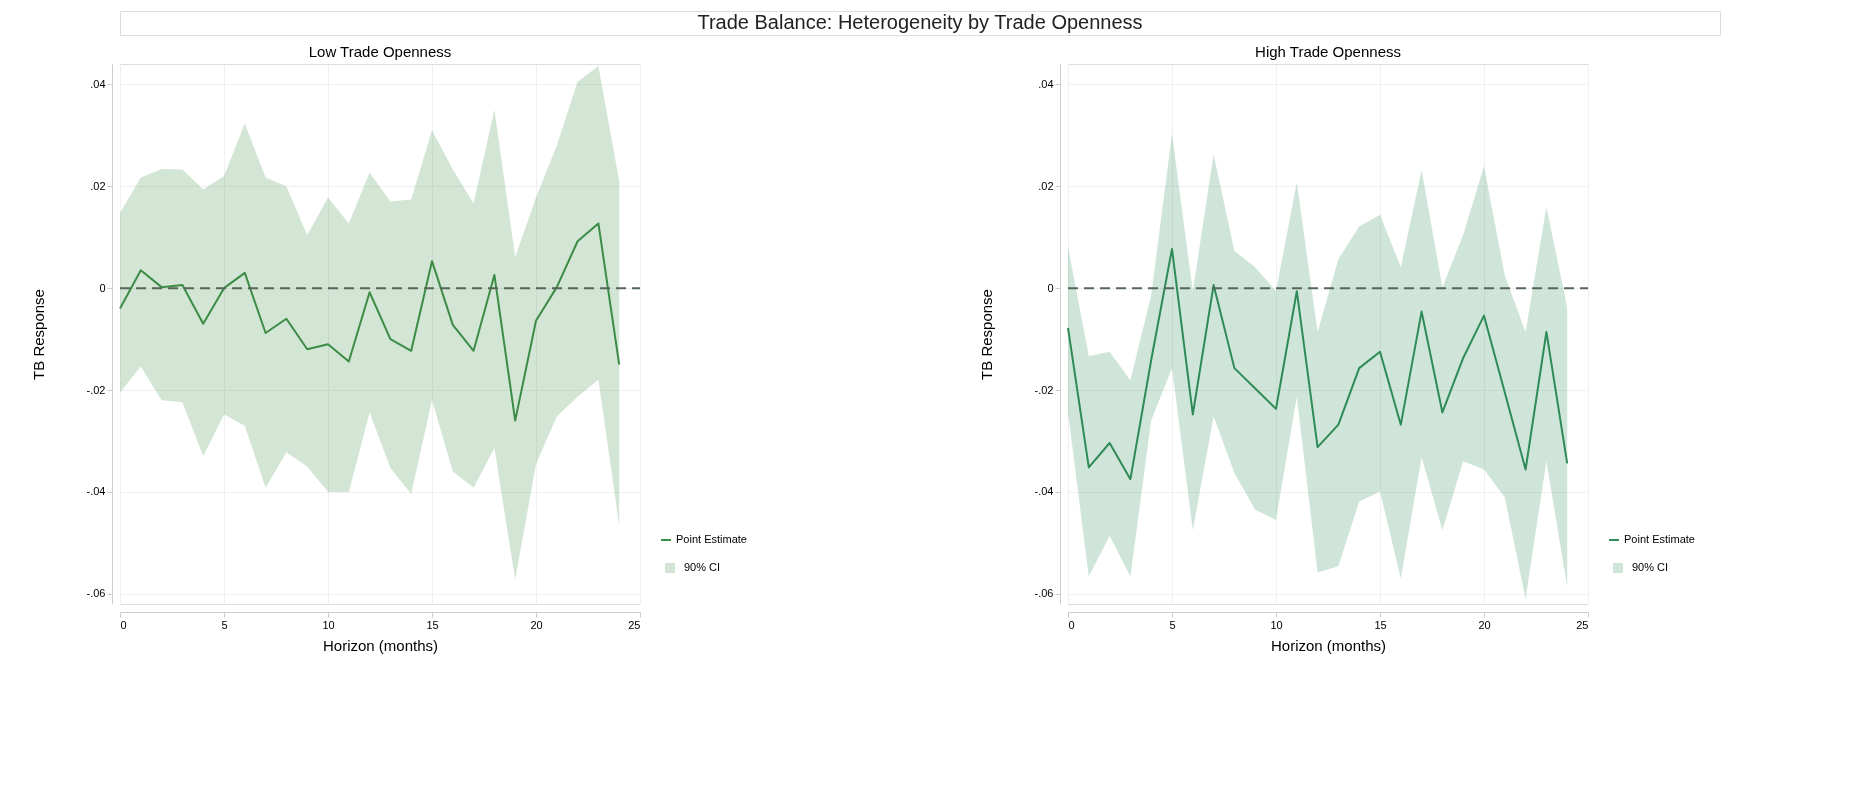 This screenshot has width=1853, height=805. Describe the element at coordinates (920, 22) in the screenshot. I see `text: Trade Balance: Heterogeneity by Trade Openness` at that location.